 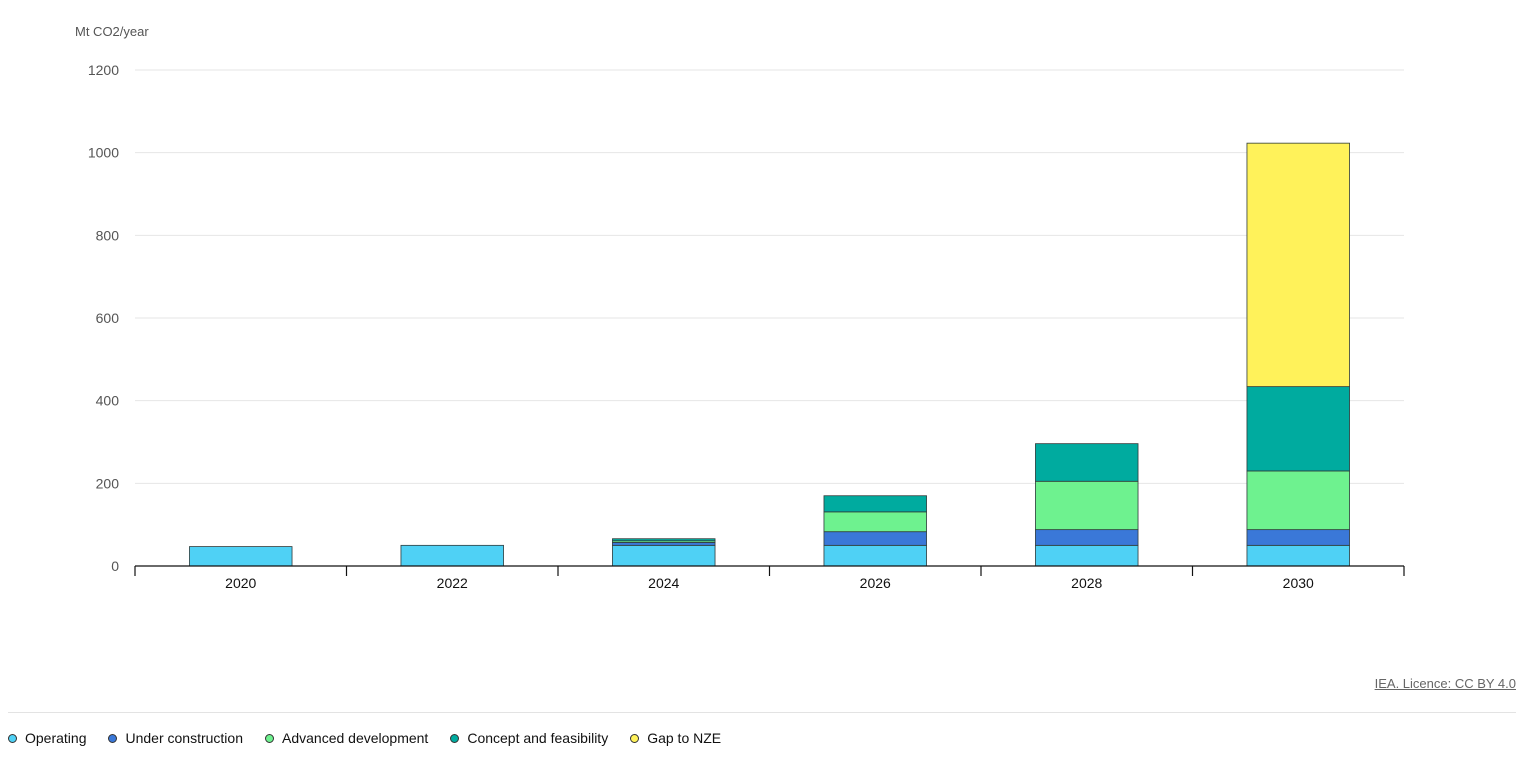 What do you see at coordinates (108, 483) in the screenshot?
I see `y-tick-label: 200` at bounding box center [108, 483].